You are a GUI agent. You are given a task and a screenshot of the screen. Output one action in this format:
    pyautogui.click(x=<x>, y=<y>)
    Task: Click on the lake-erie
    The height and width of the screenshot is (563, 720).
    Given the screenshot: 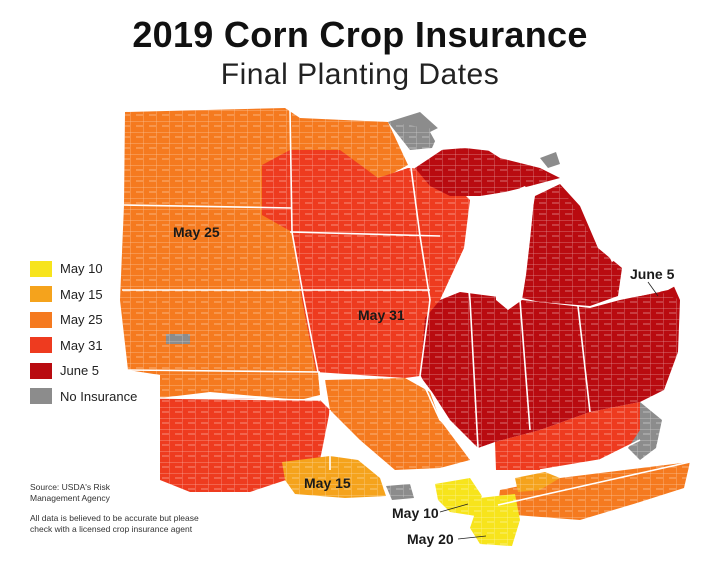 What is the action you would take?
    pyautogui.click(x=656, y=282)
    